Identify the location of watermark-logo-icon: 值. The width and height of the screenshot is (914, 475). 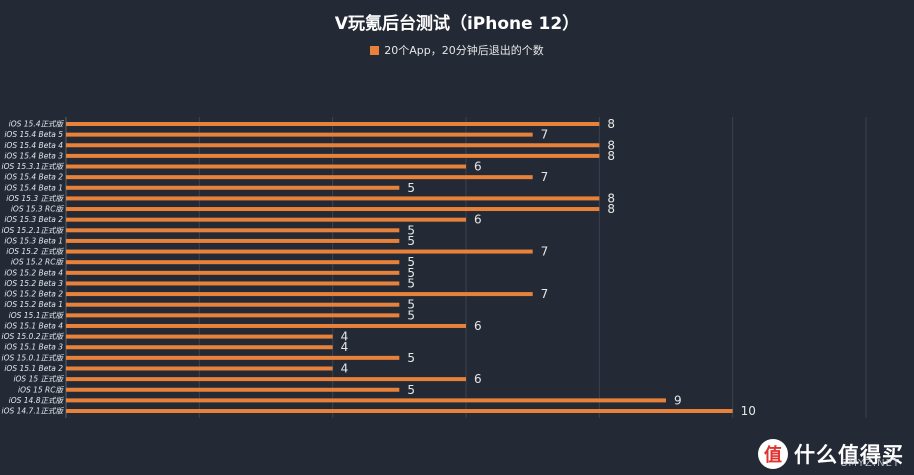
(773, 454).